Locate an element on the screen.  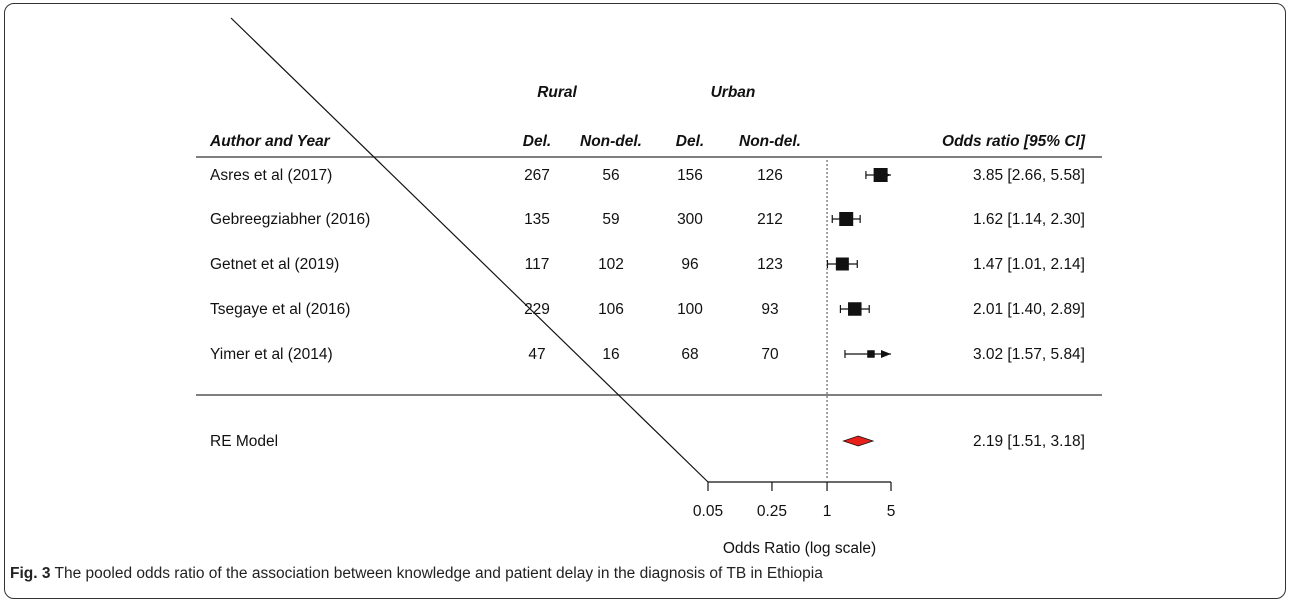
rural-nondel-value: 16 is located at coordinates (610, 354).